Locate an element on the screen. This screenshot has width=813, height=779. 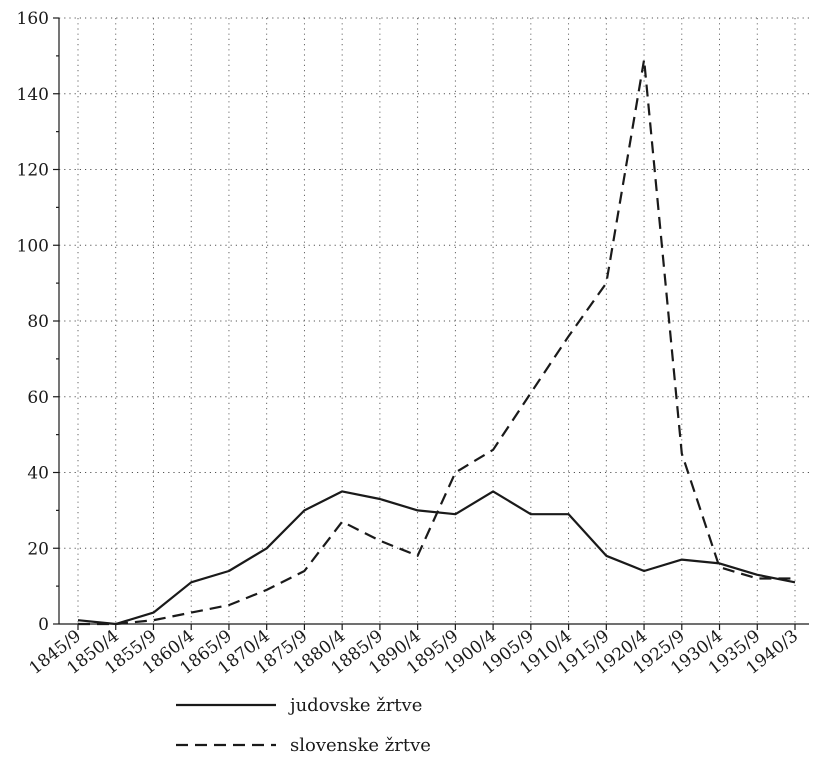
y-tick-label: 160 is located at coordinates (33, 19).